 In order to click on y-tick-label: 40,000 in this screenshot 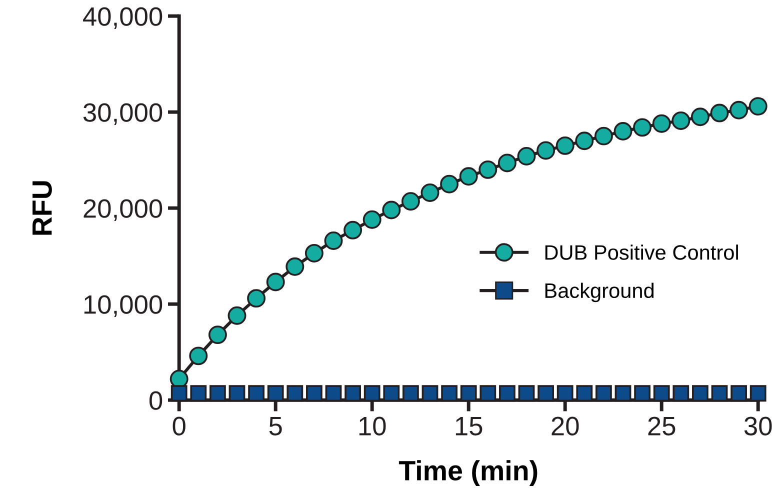, I will do `click(122, 18)`.